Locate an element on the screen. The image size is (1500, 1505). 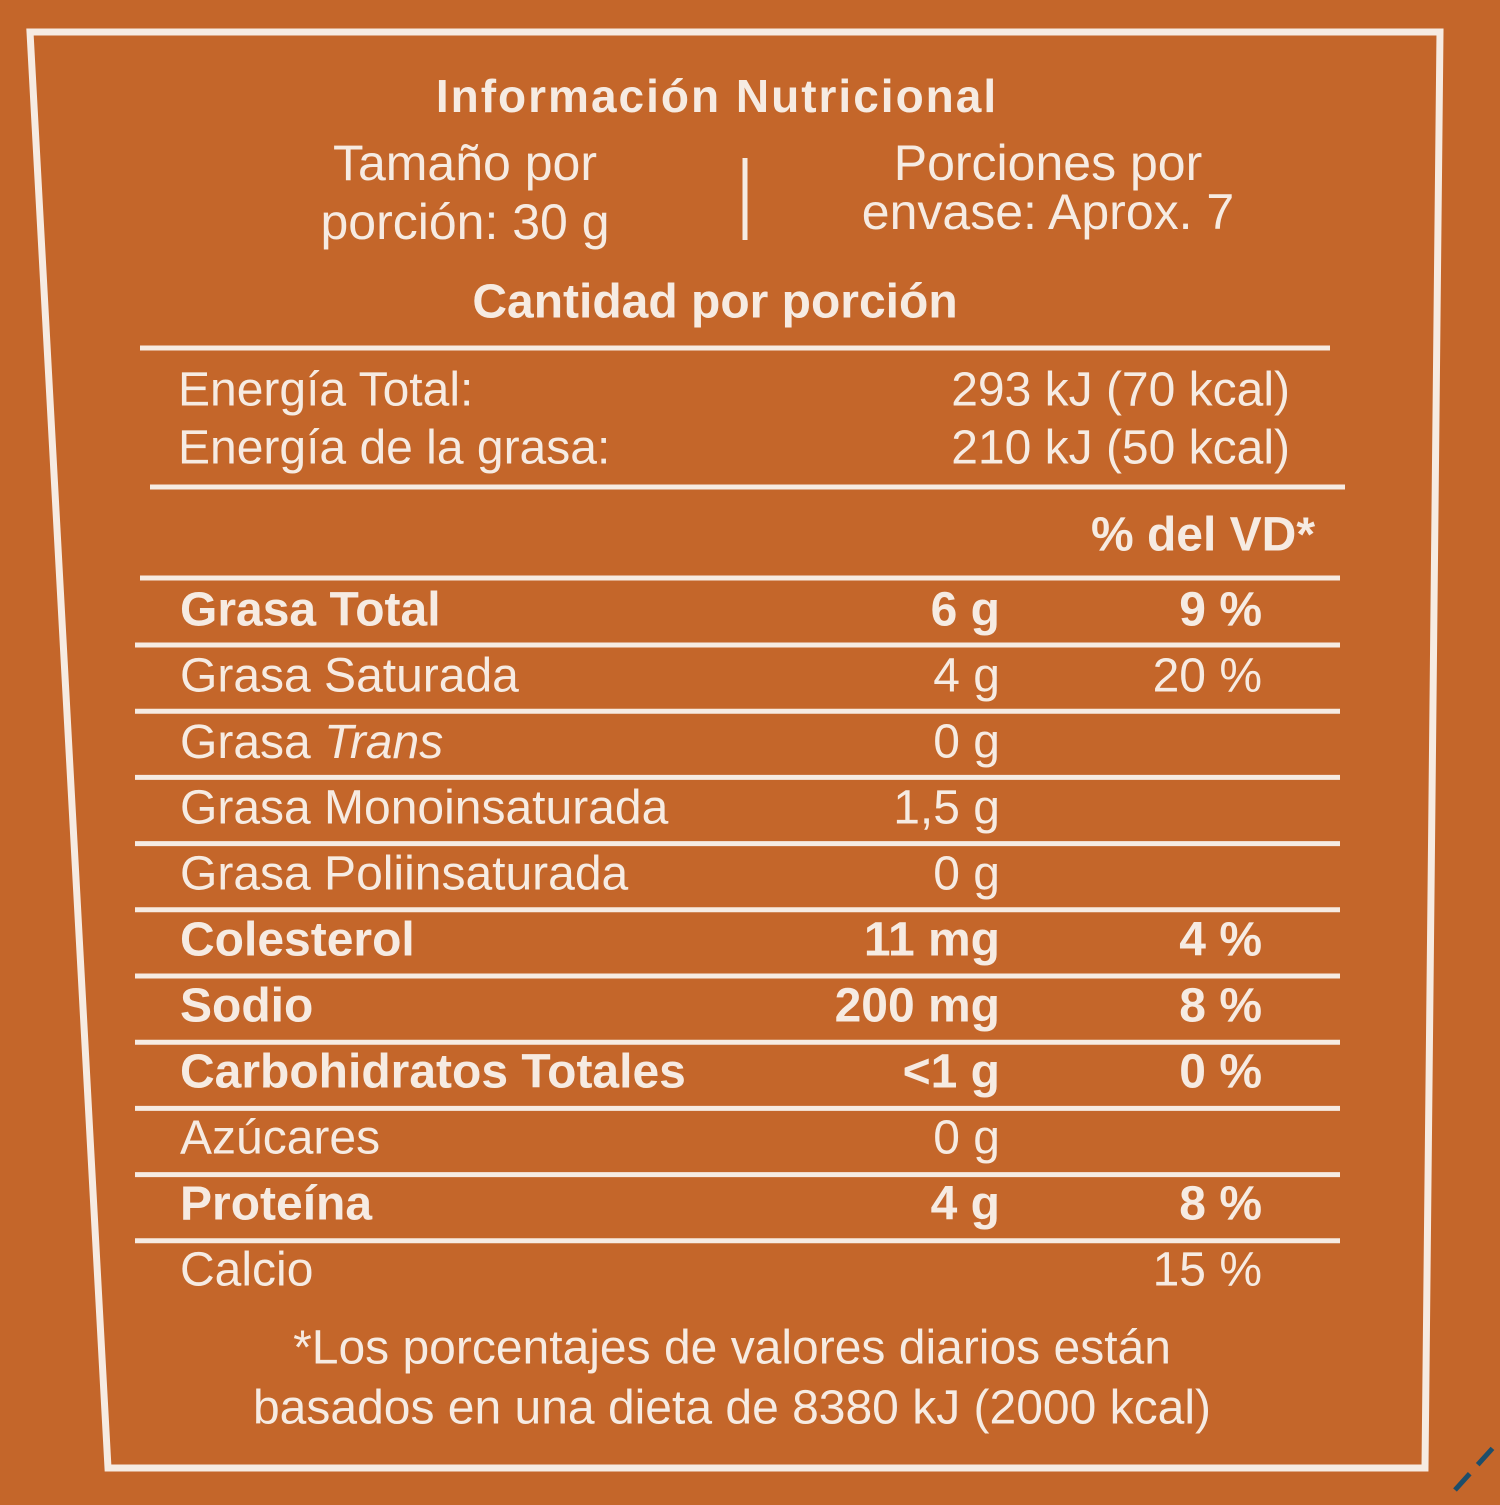
servings: envase: Aprox. 7 is located at coordinates (1048, 212).